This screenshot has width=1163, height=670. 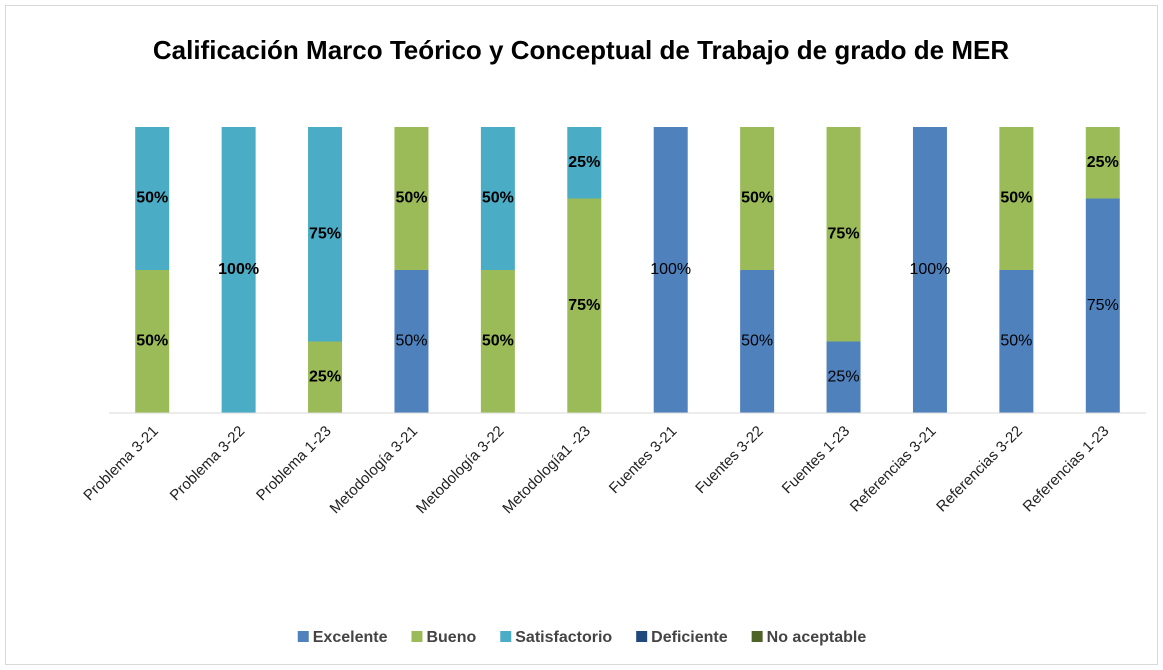 What do you see at coordinates (689, 637) in the screenshot?
I see `legend-label: Deficiente` at bounding box center [689, 637].